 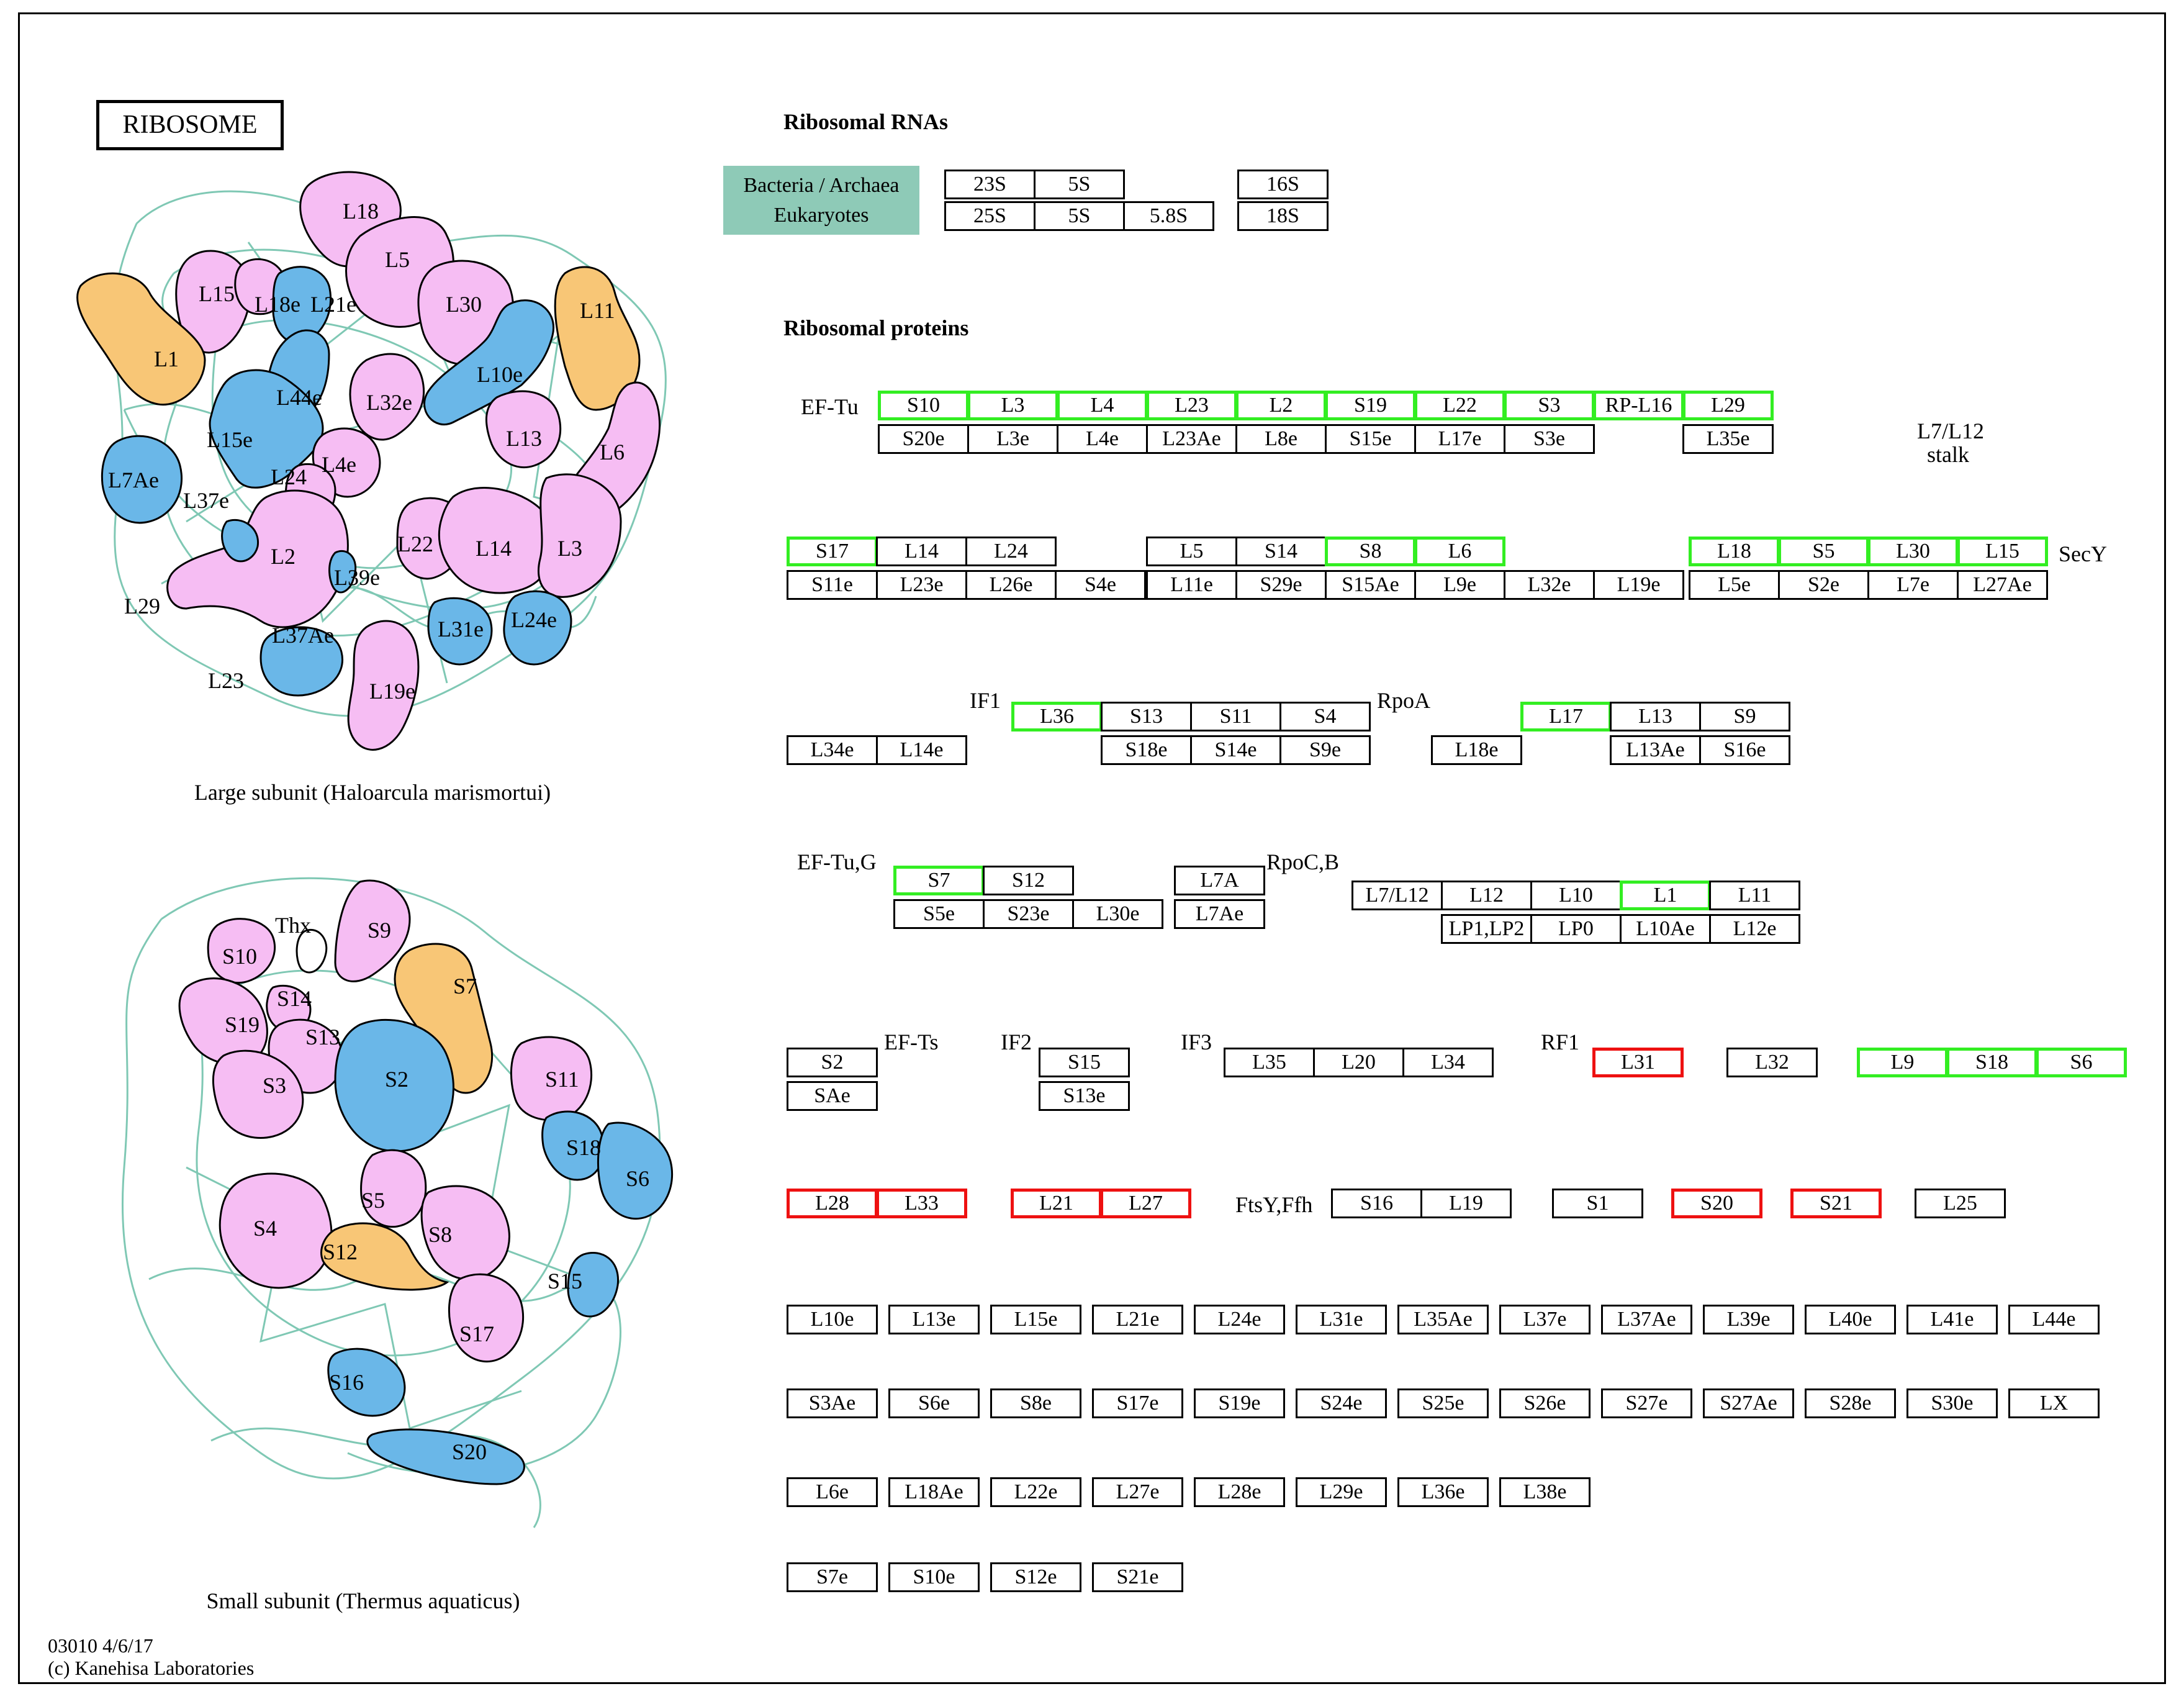 What do you see at coordinates (1638, 406) in the screenshot?
I see `protein-box: RP-L16` at bounding box center [1638, 406].